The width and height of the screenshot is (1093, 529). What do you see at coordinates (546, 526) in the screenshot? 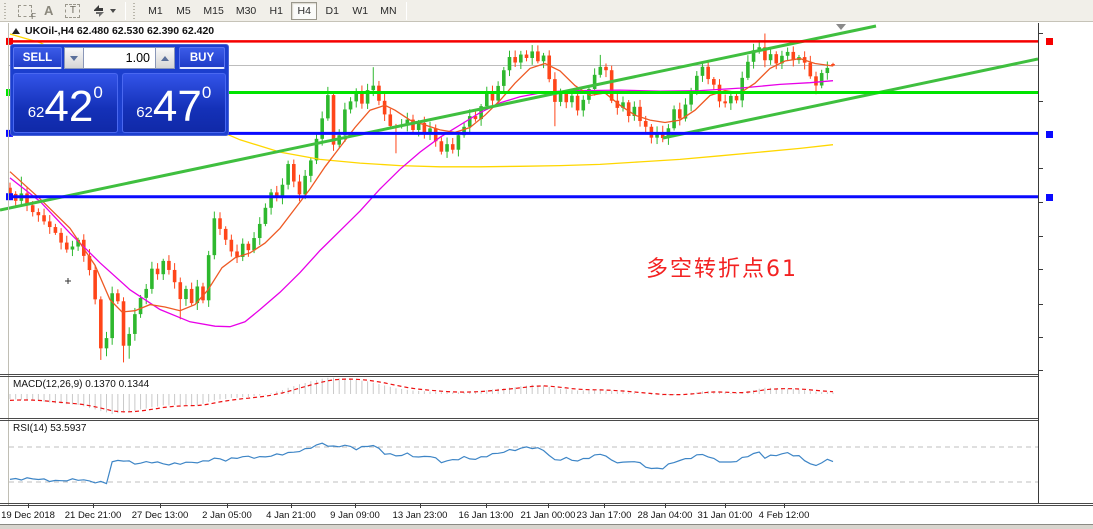
I see `window-bottom-edge` at bounding box center [546, 526].